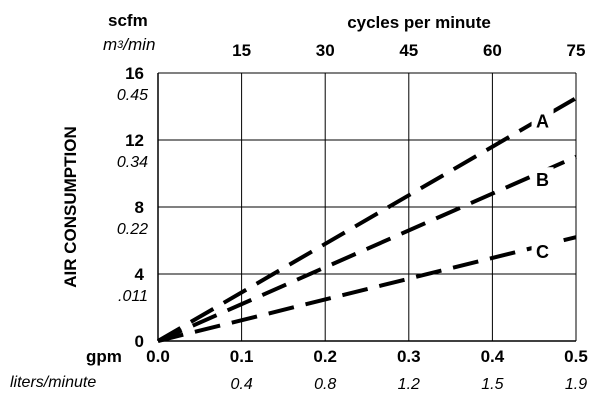 The width and height of the screenshot is (612, 405). What do you see at coordinates (576, 356) in the screenshot?
I see `x-tick-label-5: 0.5` at bounding box center [576, 356].